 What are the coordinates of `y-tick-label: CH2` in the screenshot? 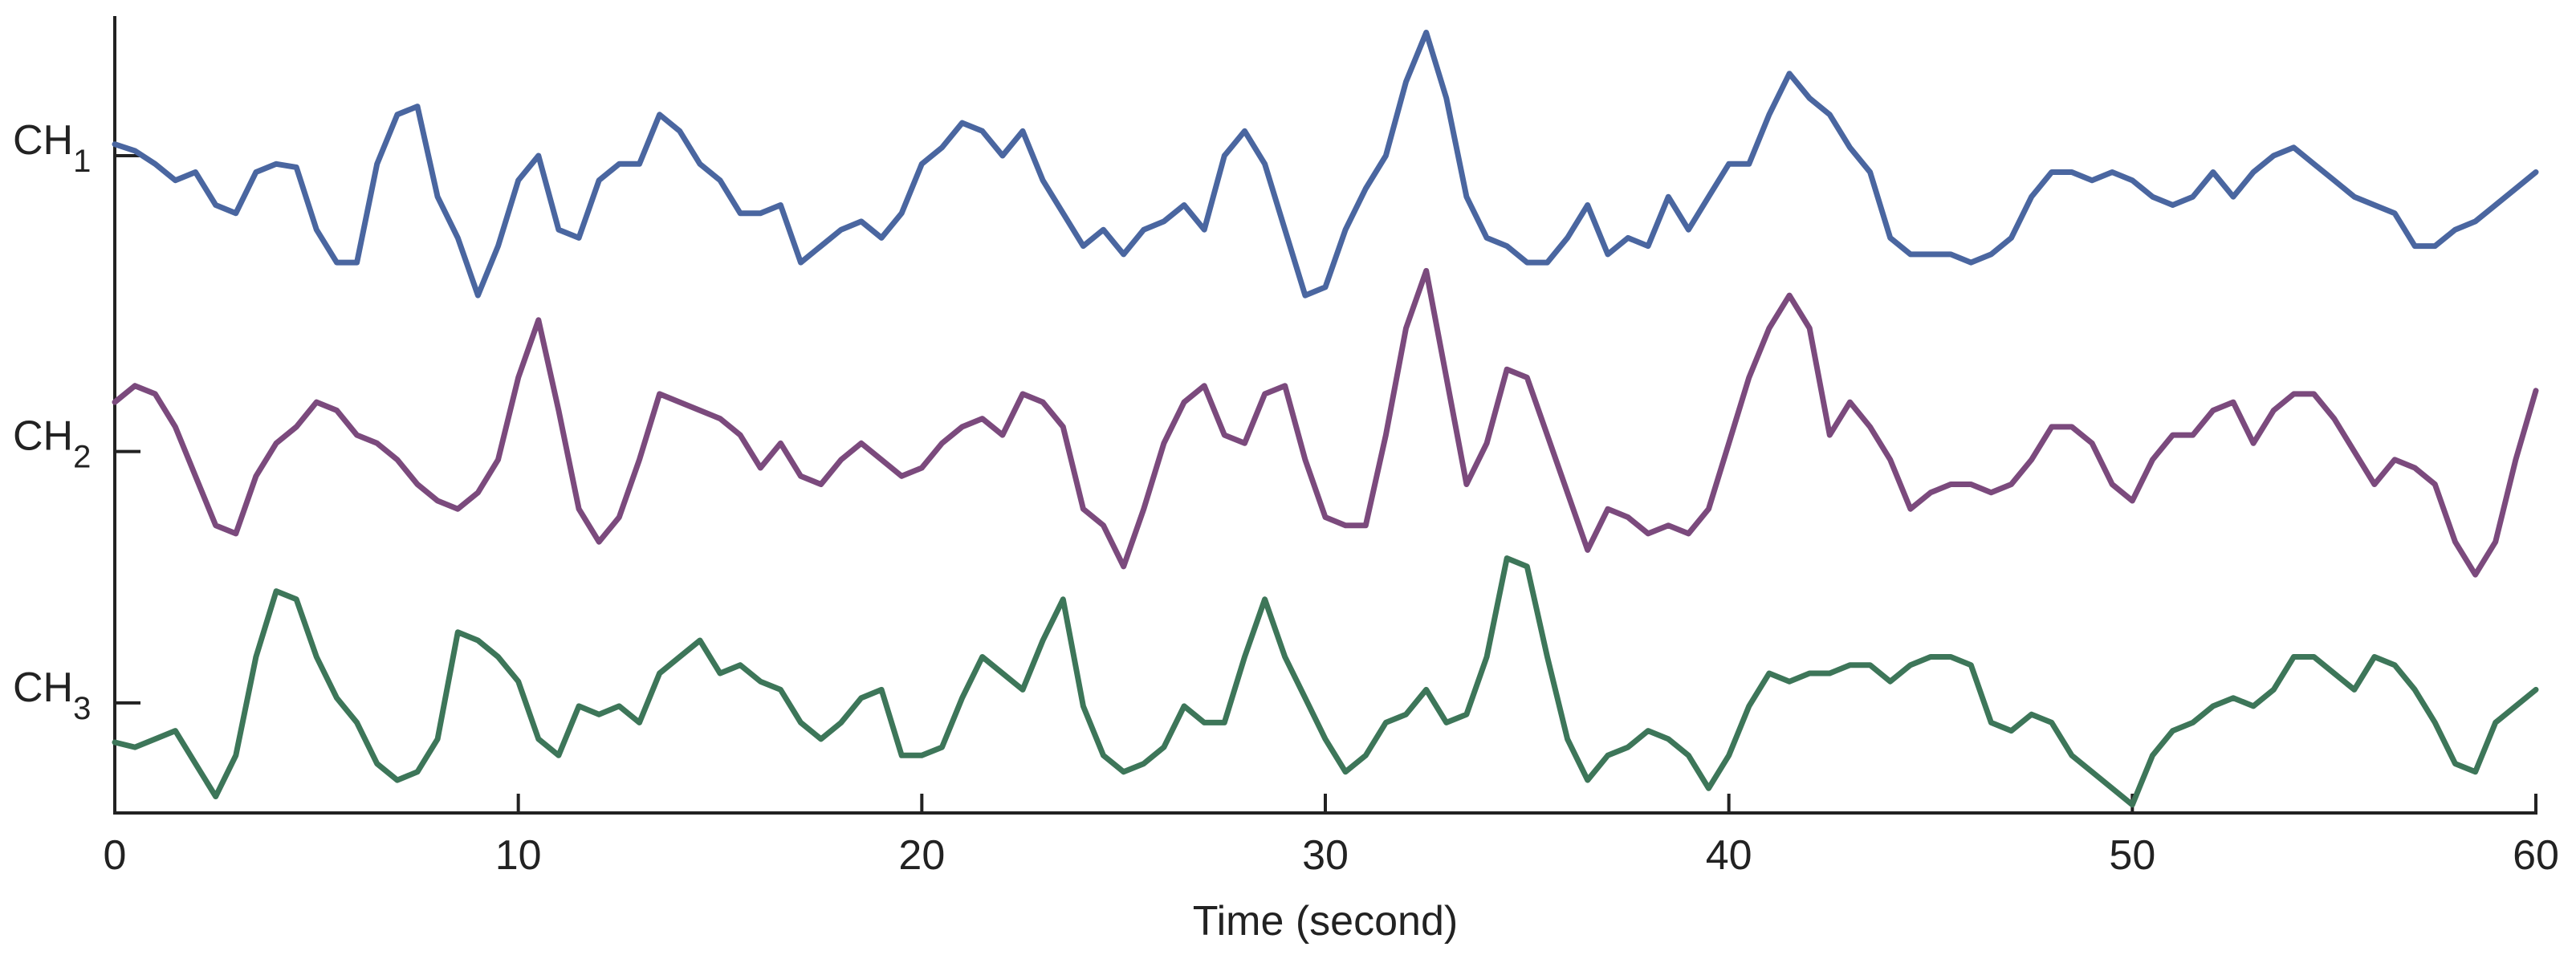 It's located at (52, 444).